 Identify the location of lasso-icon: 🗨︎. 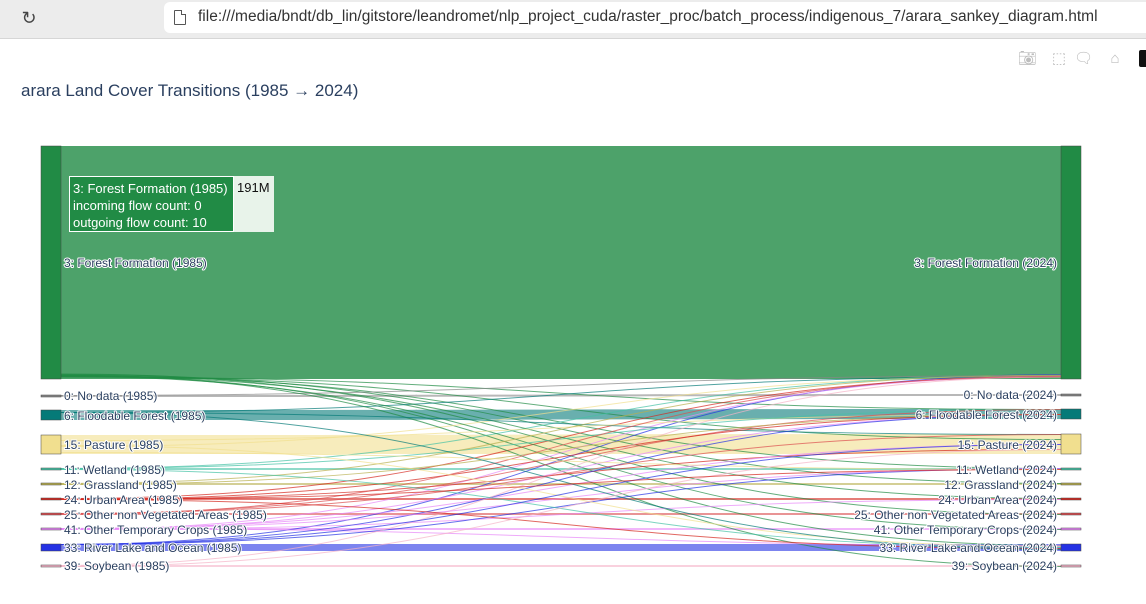
(1084, 58).